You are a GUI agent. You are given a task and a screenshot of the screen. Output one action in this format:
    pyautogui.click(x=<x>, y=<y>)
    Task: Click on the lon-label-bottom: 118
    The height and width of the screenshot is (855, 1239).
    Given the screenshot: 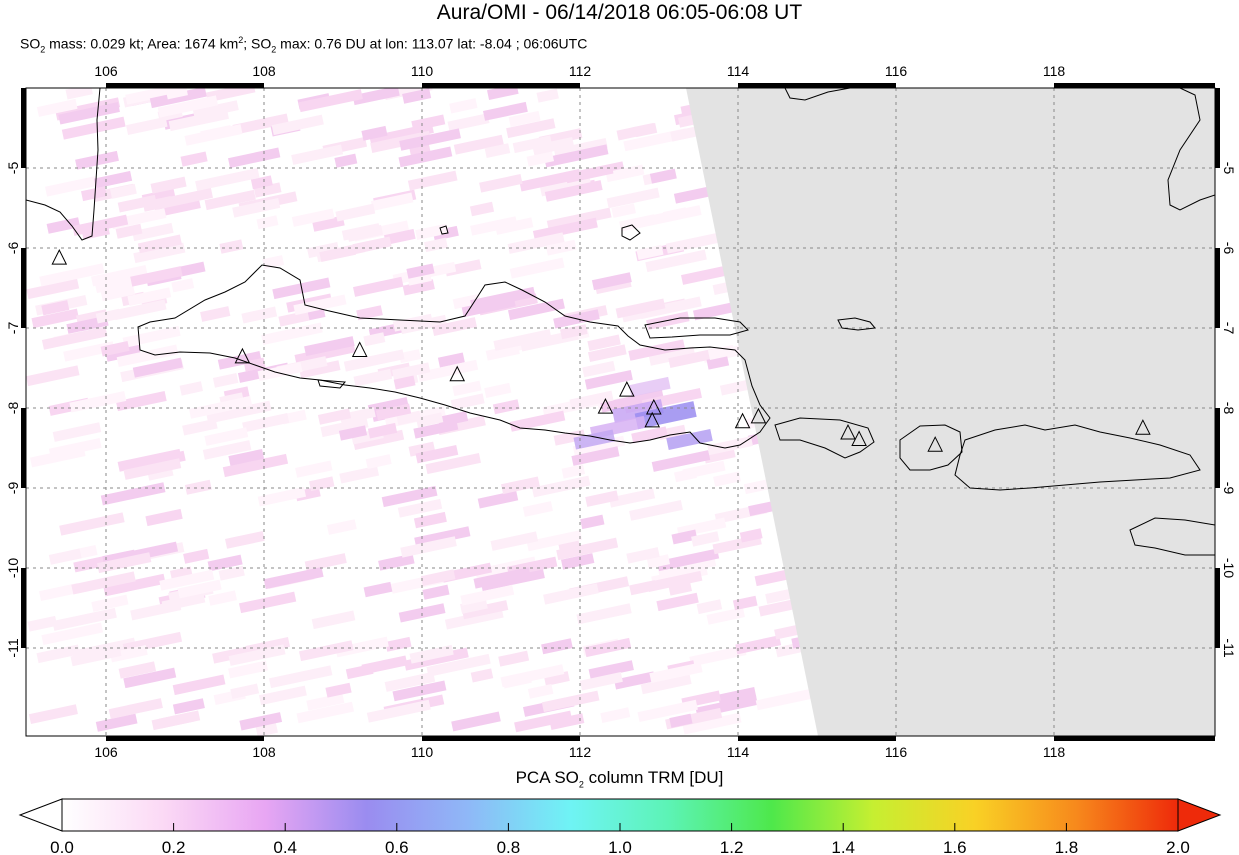 What is the action you would take?
    pyautogui.click(x=1054, y=752)
    